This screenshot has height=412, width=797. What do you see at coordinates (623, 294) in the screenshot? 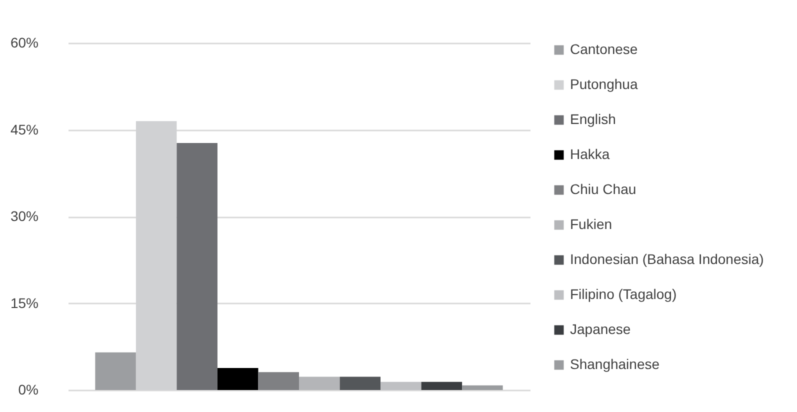
I see `legend-label: Filipino (Tagalog)` at bounding box center [623, 294].